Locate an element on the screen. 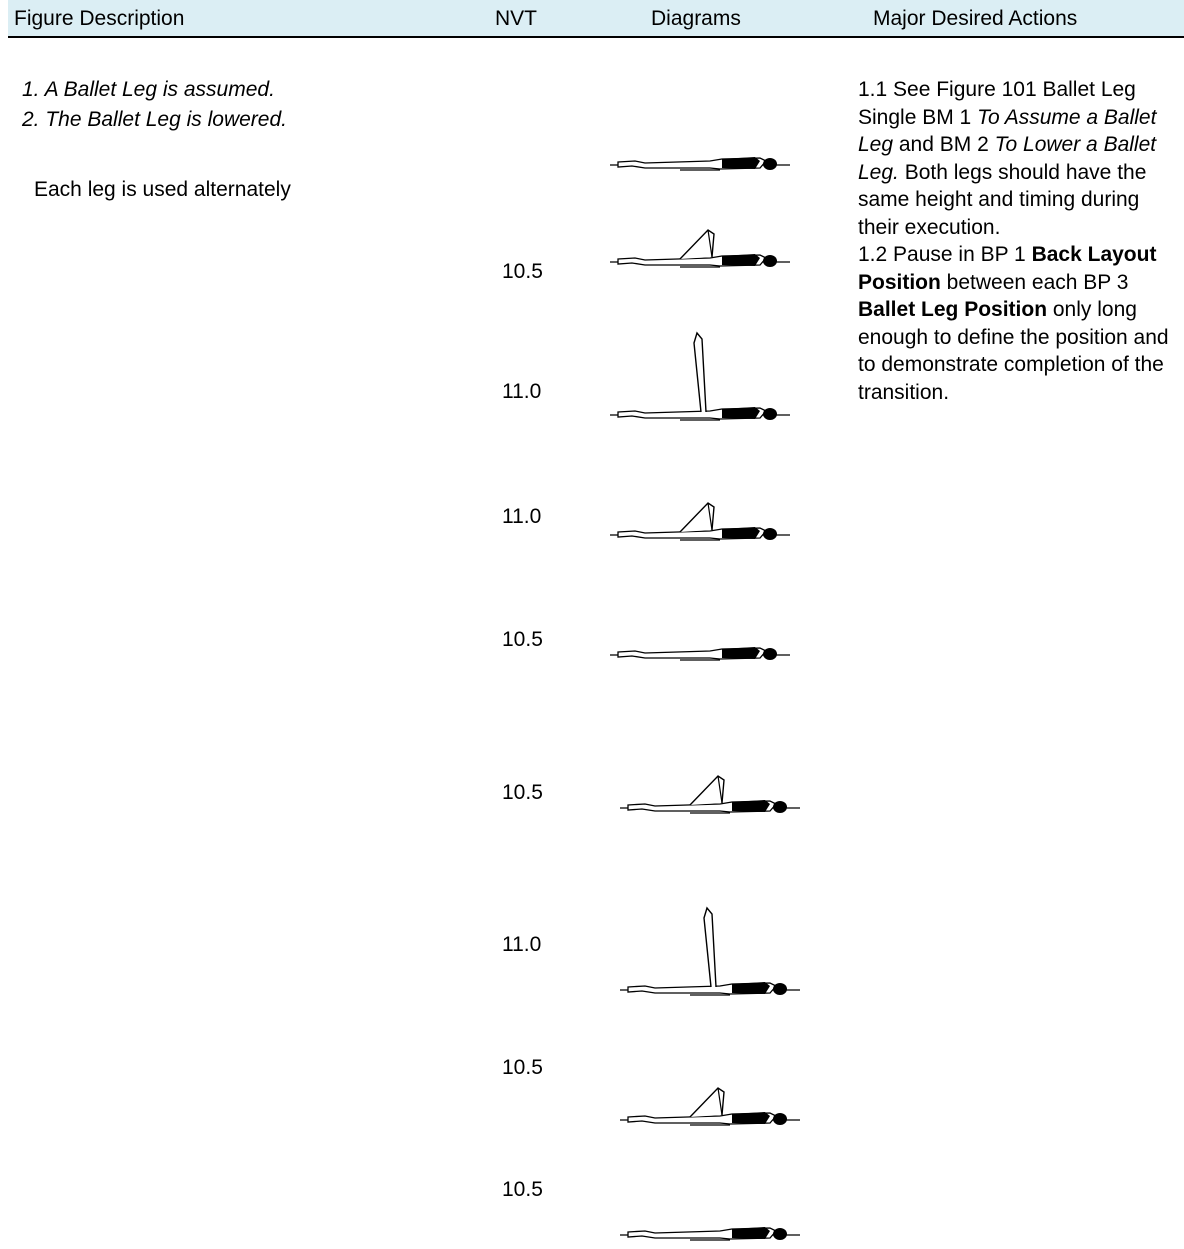 The image size is (1184, 1249). action-text: 1.2 Pause in BP 1 is located at coordinates (945, 254).